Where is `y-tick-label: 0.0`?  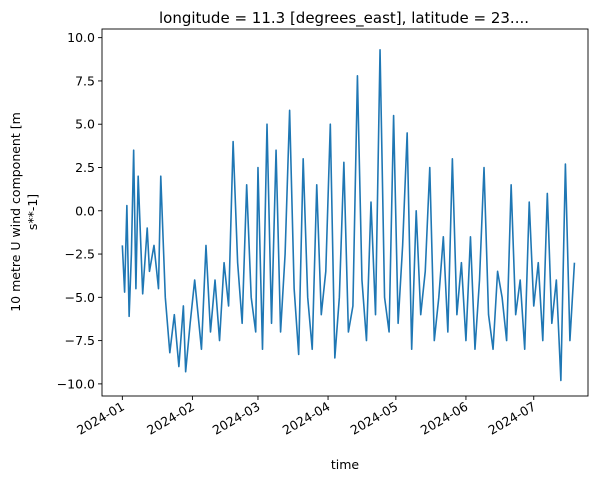
y-tick-label: 0.0 is located at coordinates (85, 210).